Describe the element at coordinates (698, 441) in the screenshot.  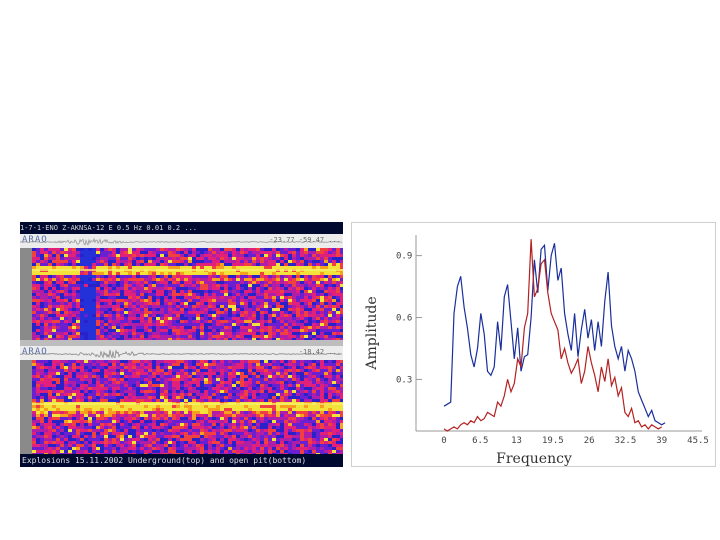
I see `x-tick-label: 45.5` at that location.